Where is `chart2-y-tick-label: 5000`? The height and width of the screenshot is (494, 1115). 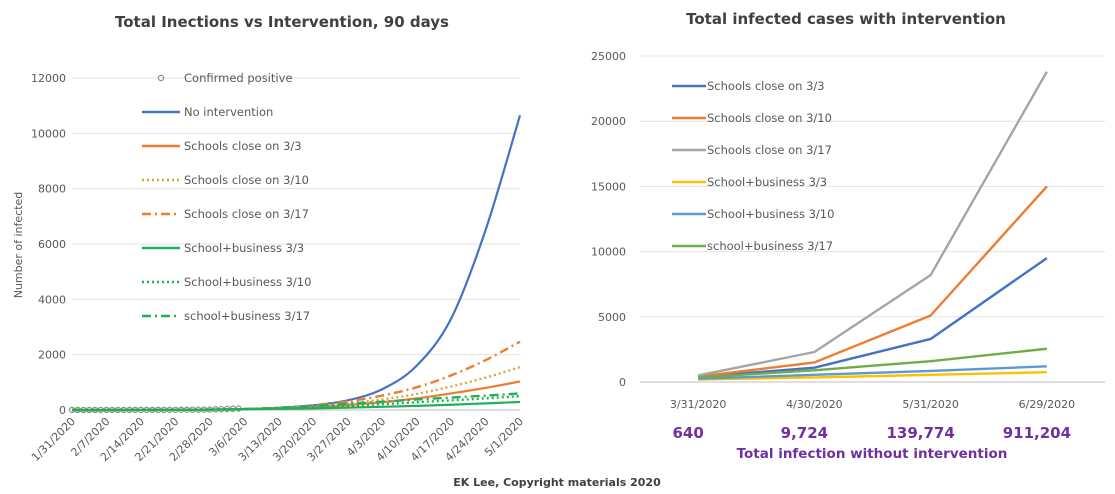 chart2-y-tick-label: 5000 is located at coordinates (612, 317).